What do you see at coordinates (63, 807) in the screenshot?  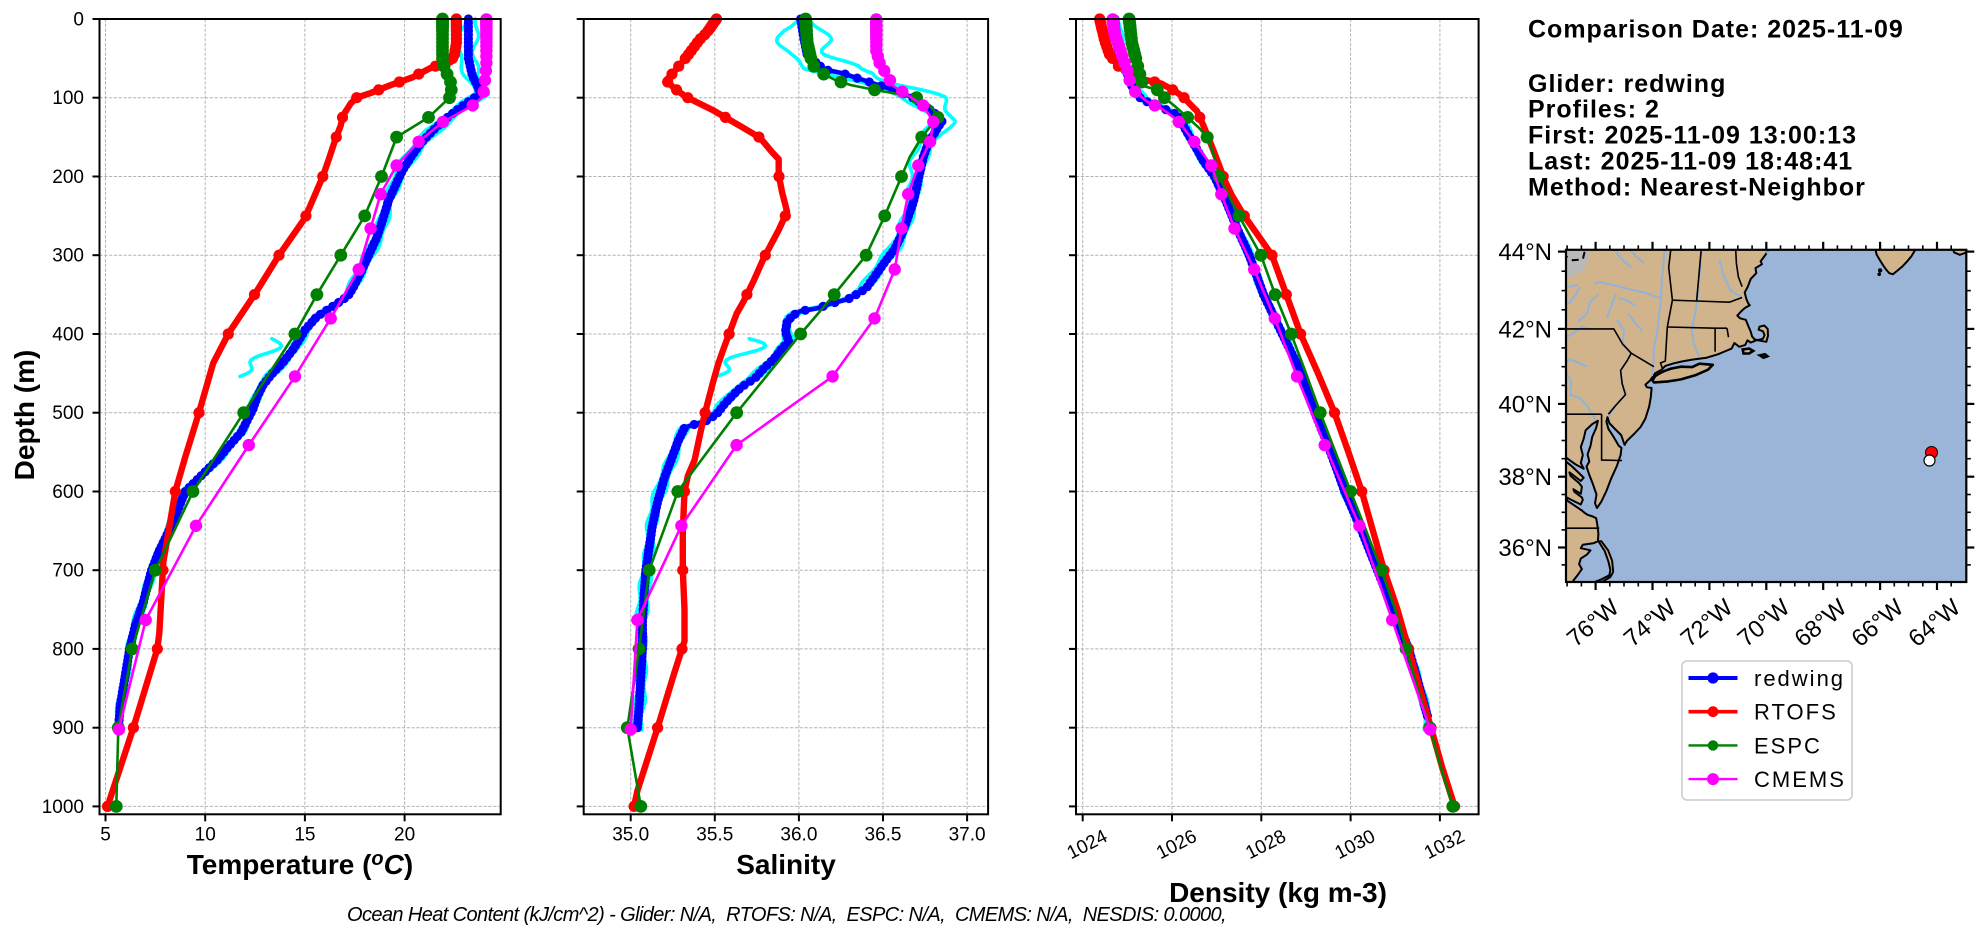 I see `svg-text: 1000` at bounding box center [63, 807].